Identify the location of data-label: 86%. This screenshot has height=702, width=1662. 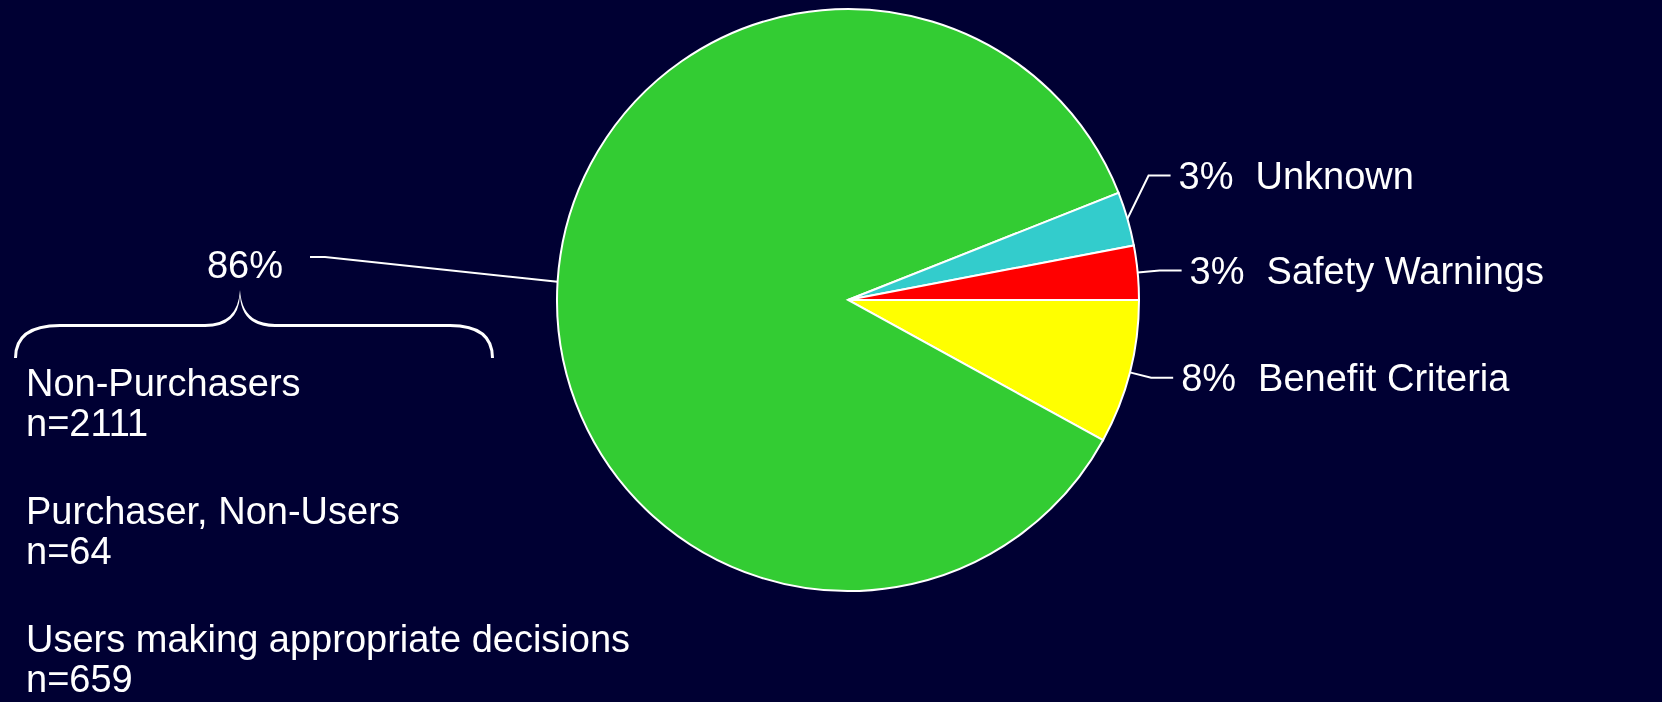
(245, 265).